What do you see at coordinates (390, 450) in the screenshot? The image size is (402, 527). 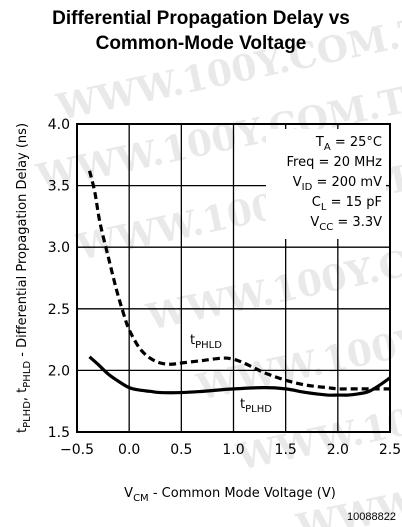 I see `x-tick-label: 2.5` at bounding box center [390, 450].